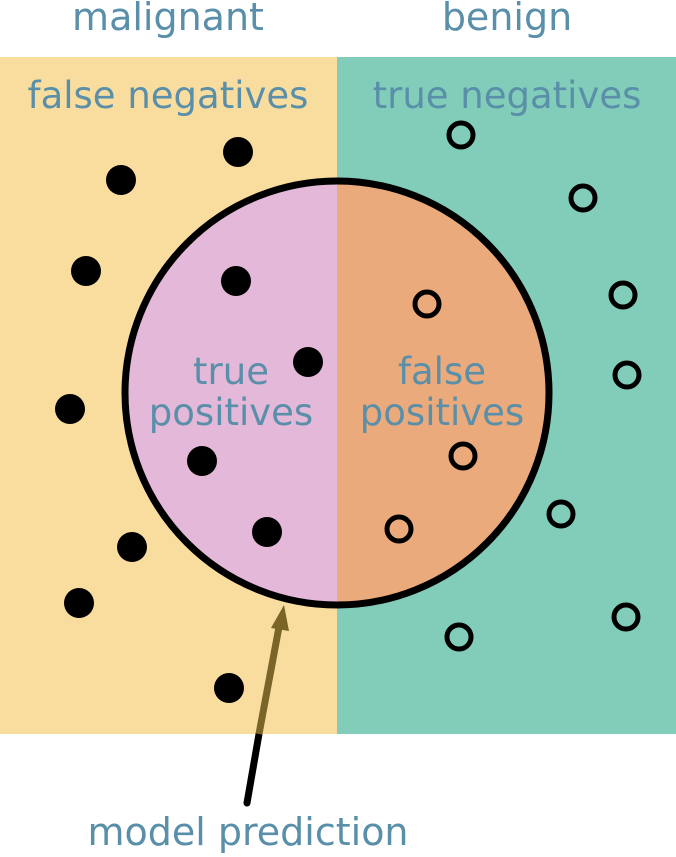  What do you see at coordinates (231, 412) in the screenshot?
I see `true-positives-label-line2: positives` at bounding box center [231, 412].